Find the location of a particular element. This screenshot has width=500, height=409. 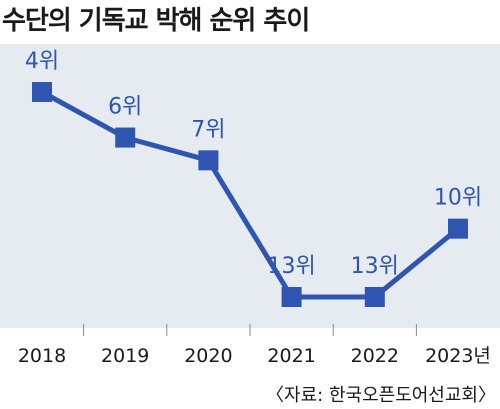

data-label: 7위 is located at coordinates (208, 129).